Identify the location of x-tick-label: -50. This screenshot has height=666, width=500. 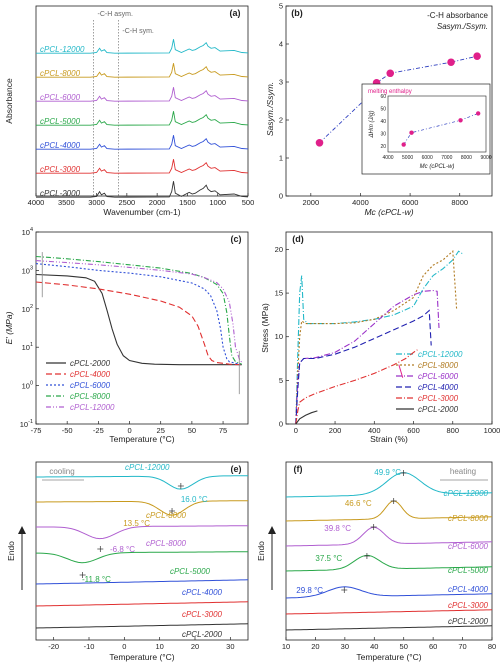
(67, 430).